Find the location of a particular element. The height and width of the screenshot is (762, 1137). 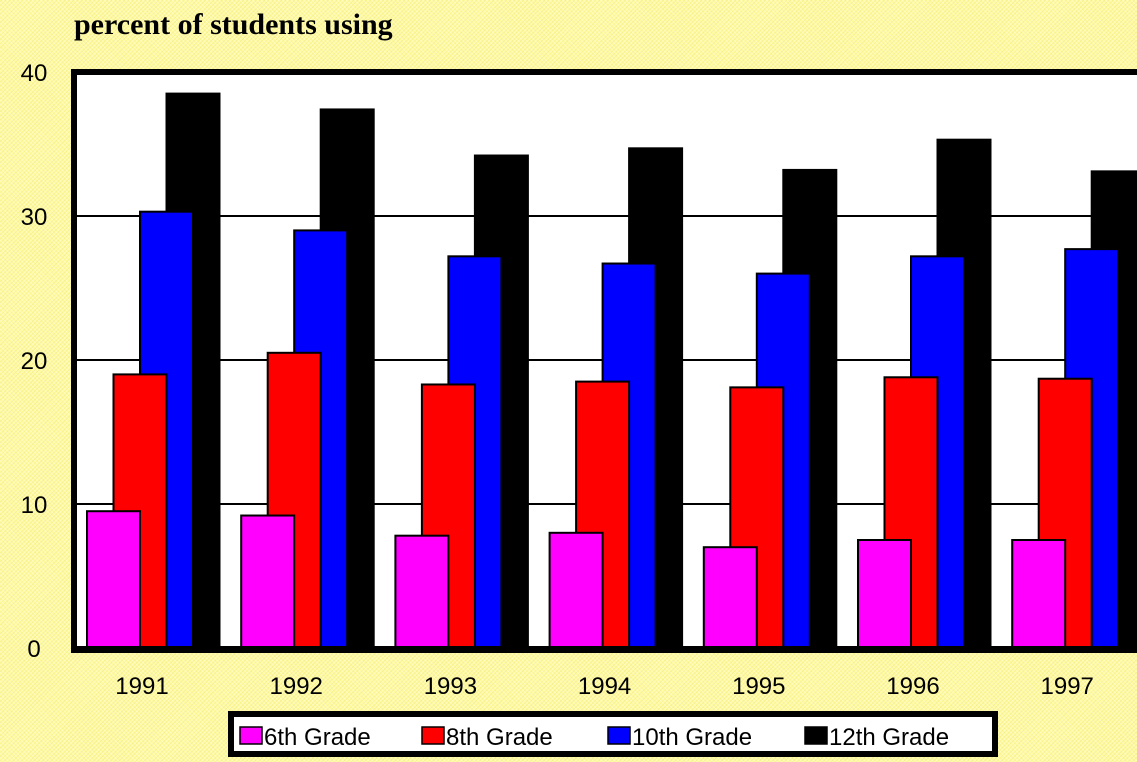

y-tick-label: 20 is located at coordinates (34, 361).